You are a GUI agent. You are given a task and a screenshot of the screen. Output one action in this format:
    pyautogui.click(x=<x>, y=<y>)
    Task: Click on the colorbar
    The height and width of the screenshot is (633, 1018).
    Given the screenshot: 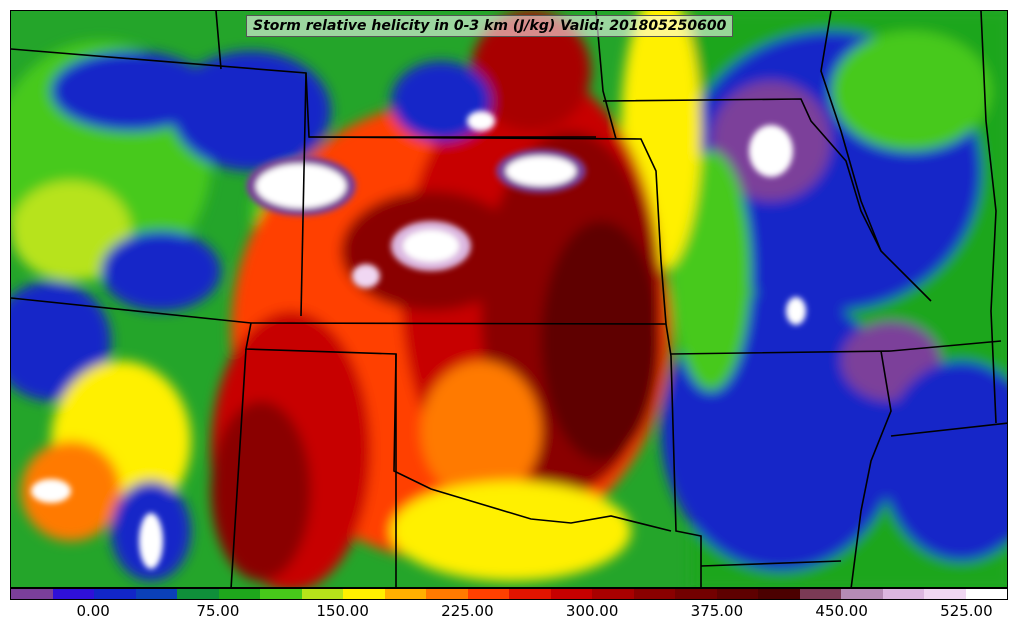 What is the action you would take?
    pyautogui.click(x=509, y=594)
    